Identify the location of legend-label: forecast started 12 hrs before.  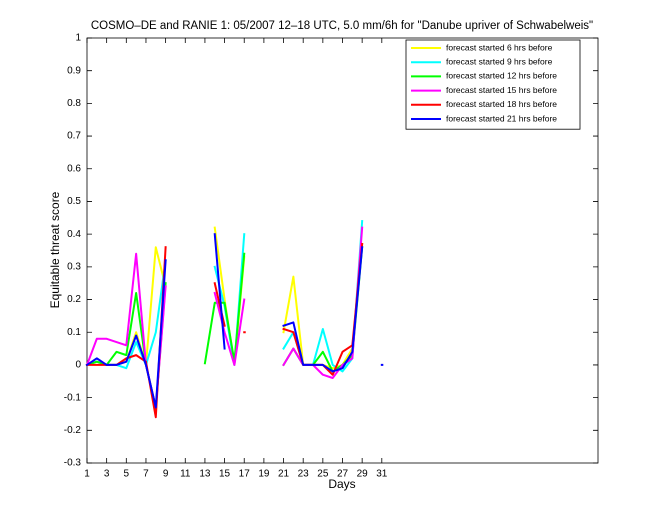
(501, 76).